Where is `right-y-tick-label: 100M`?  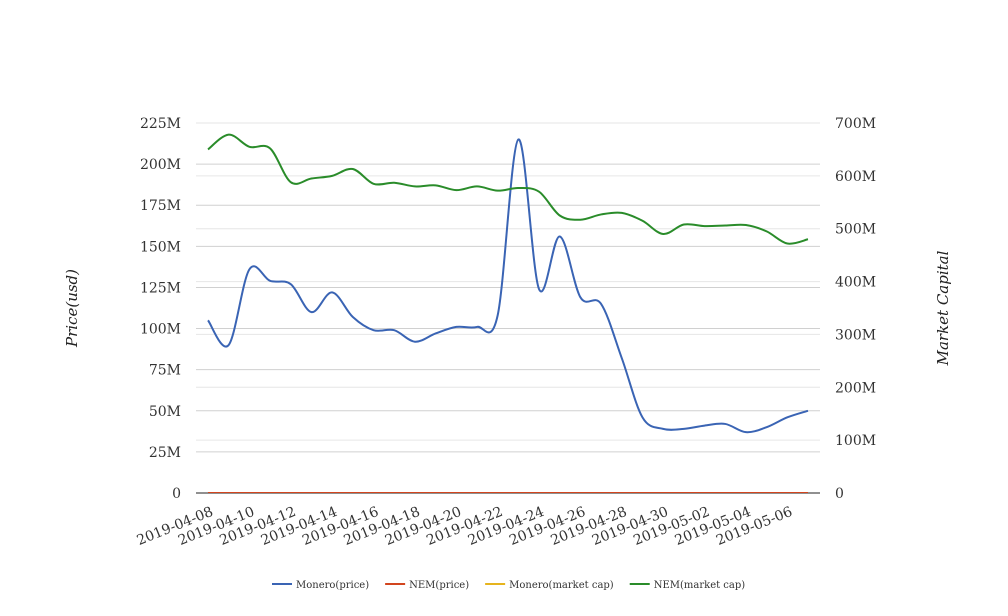
right-y-tick-label: 100M is located at coordinates (855, 441).